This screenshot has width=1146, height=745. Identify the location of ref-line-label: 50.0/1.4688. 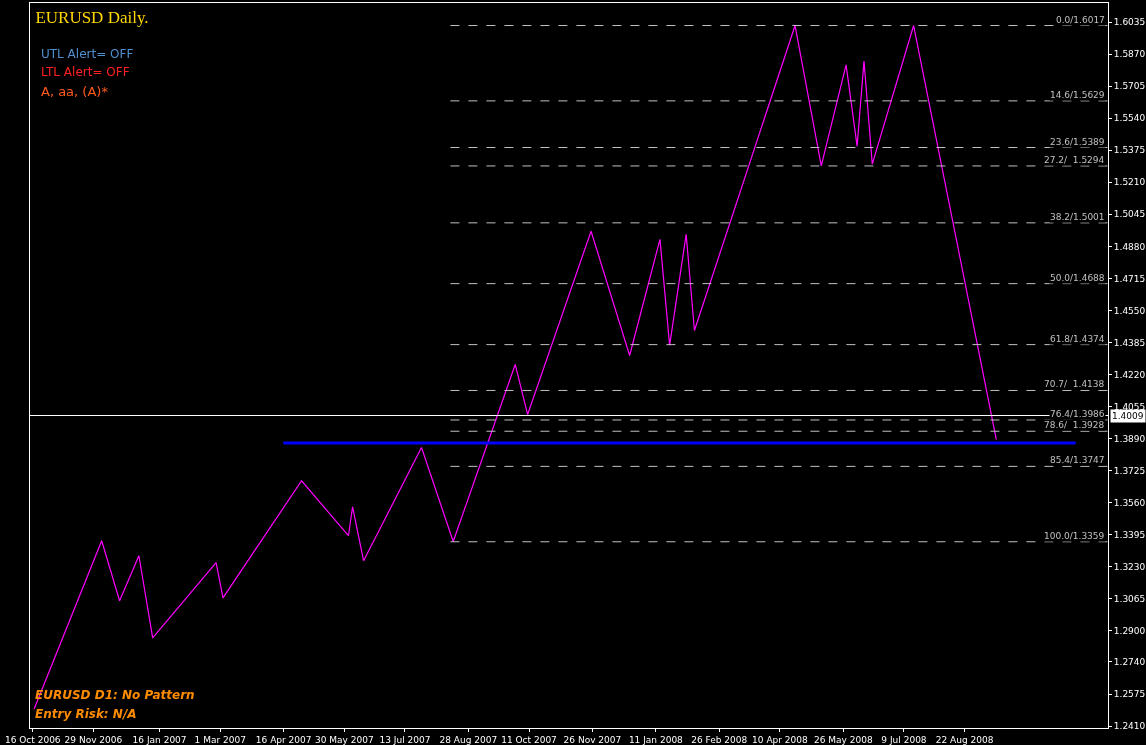
(1077, 278).